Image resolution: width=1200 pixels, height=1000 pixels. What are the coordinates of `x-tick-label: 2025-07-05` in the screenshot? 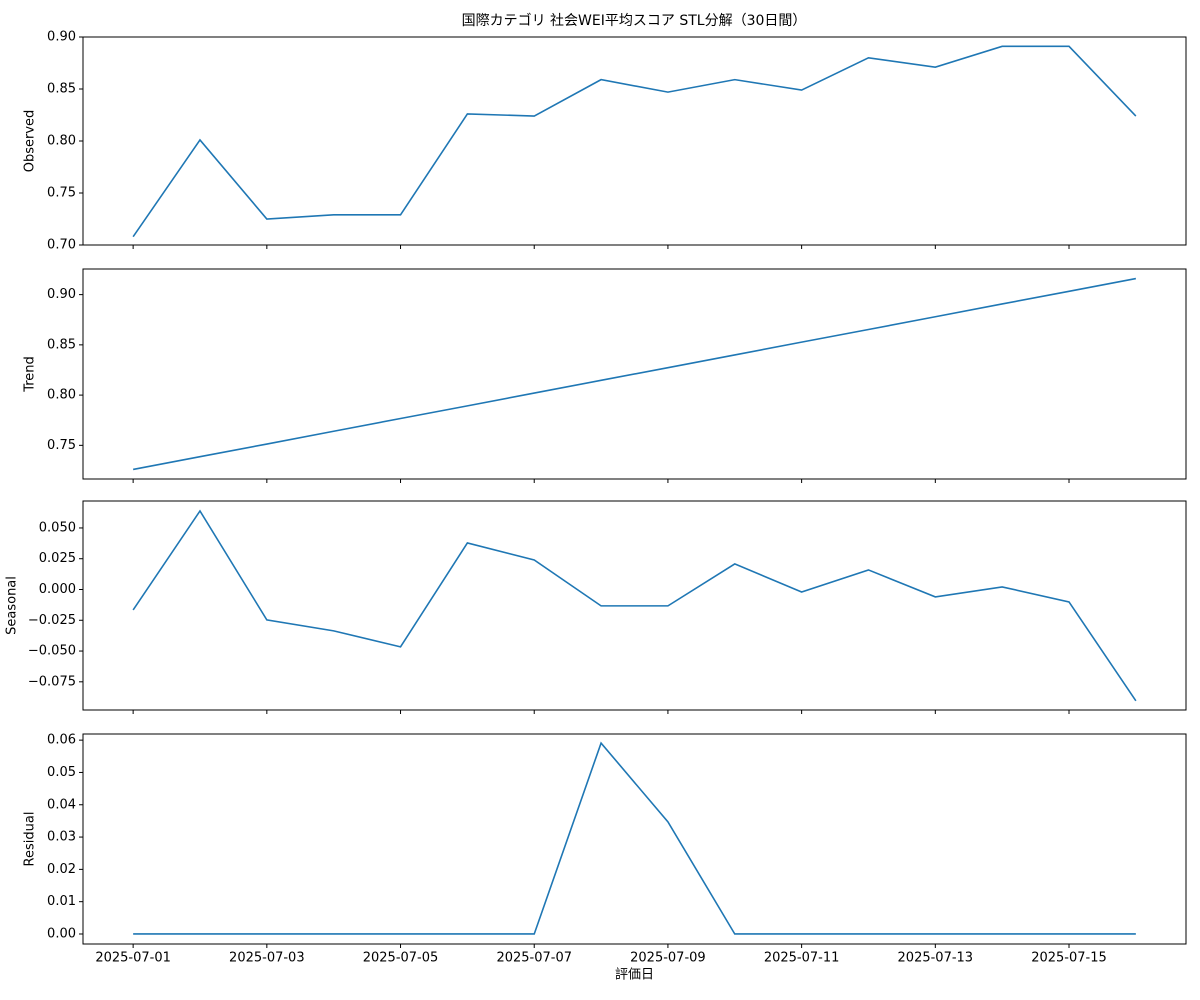 It's located at (401, 958).